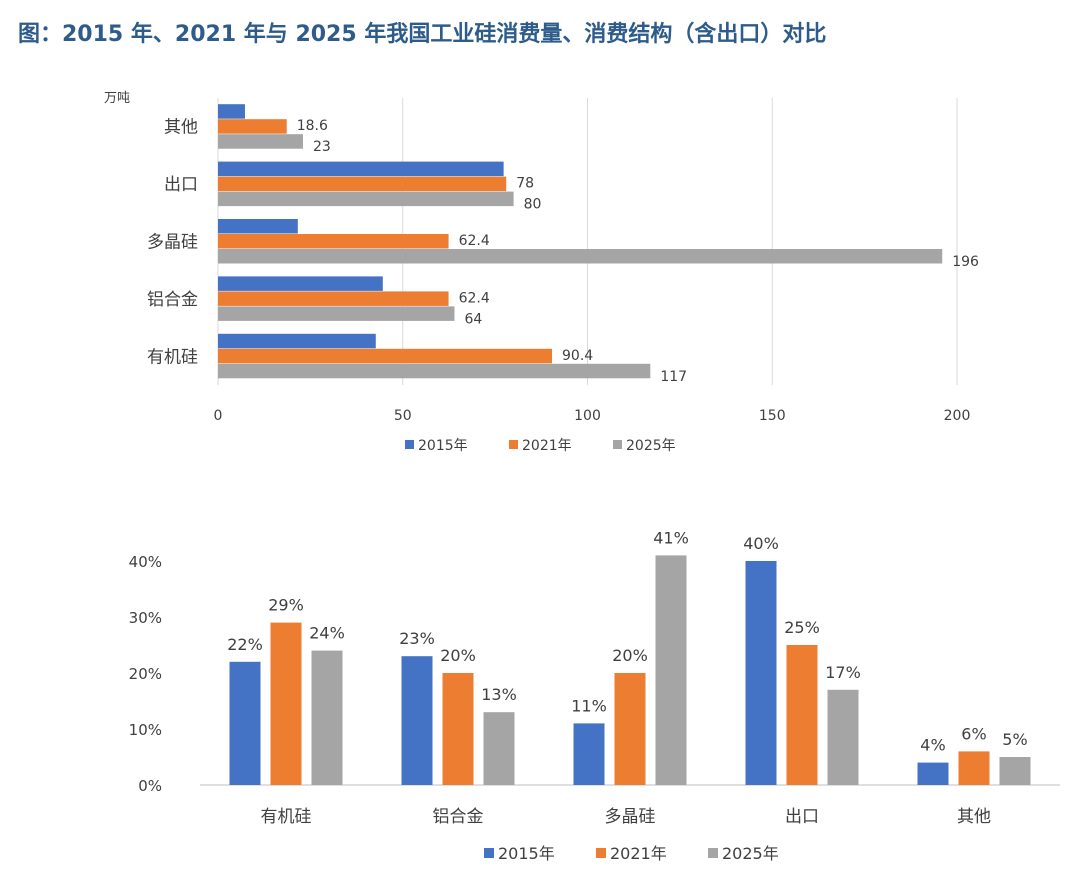  I want to click on x-tick-label: 100, so click(587, 416).